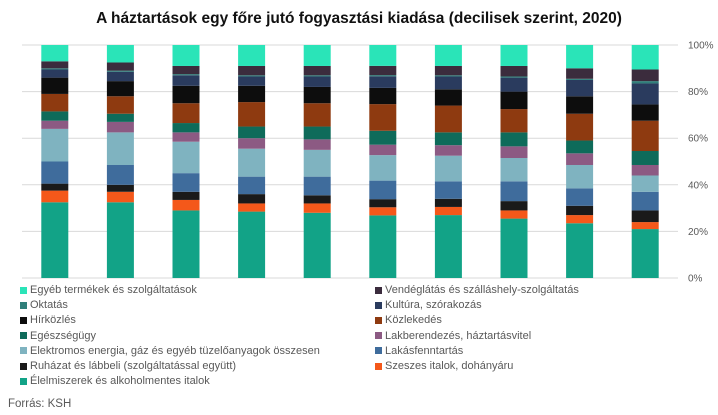 Image resolution: width=718 pixels, height=415 pixels. I want to click on y-tick-label: 100%, so click(701, 46).